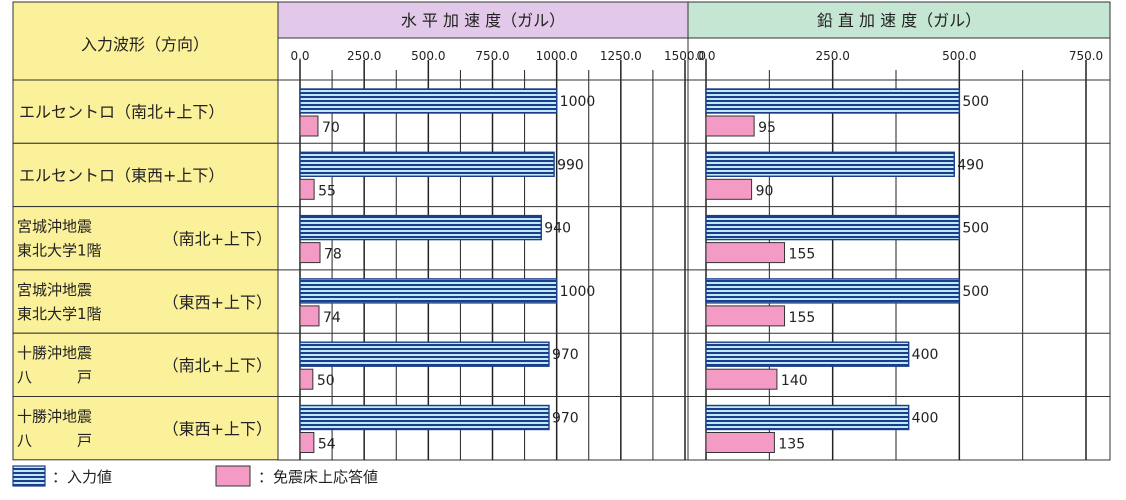  Describe the element at coordinates (705, 56) in the screenshot. I see `vertical-tick-label: 0.0` at that location.